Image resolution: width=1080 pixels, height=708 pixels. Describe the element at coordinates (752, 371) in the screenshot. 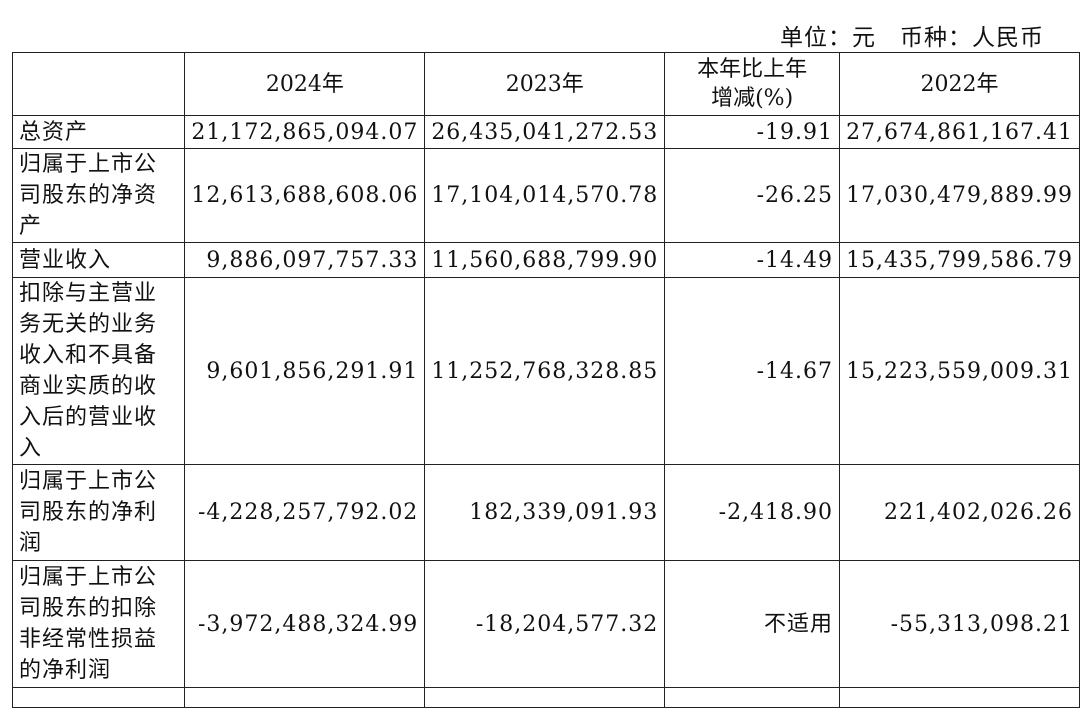

I see `cell: -14.67` at that location.